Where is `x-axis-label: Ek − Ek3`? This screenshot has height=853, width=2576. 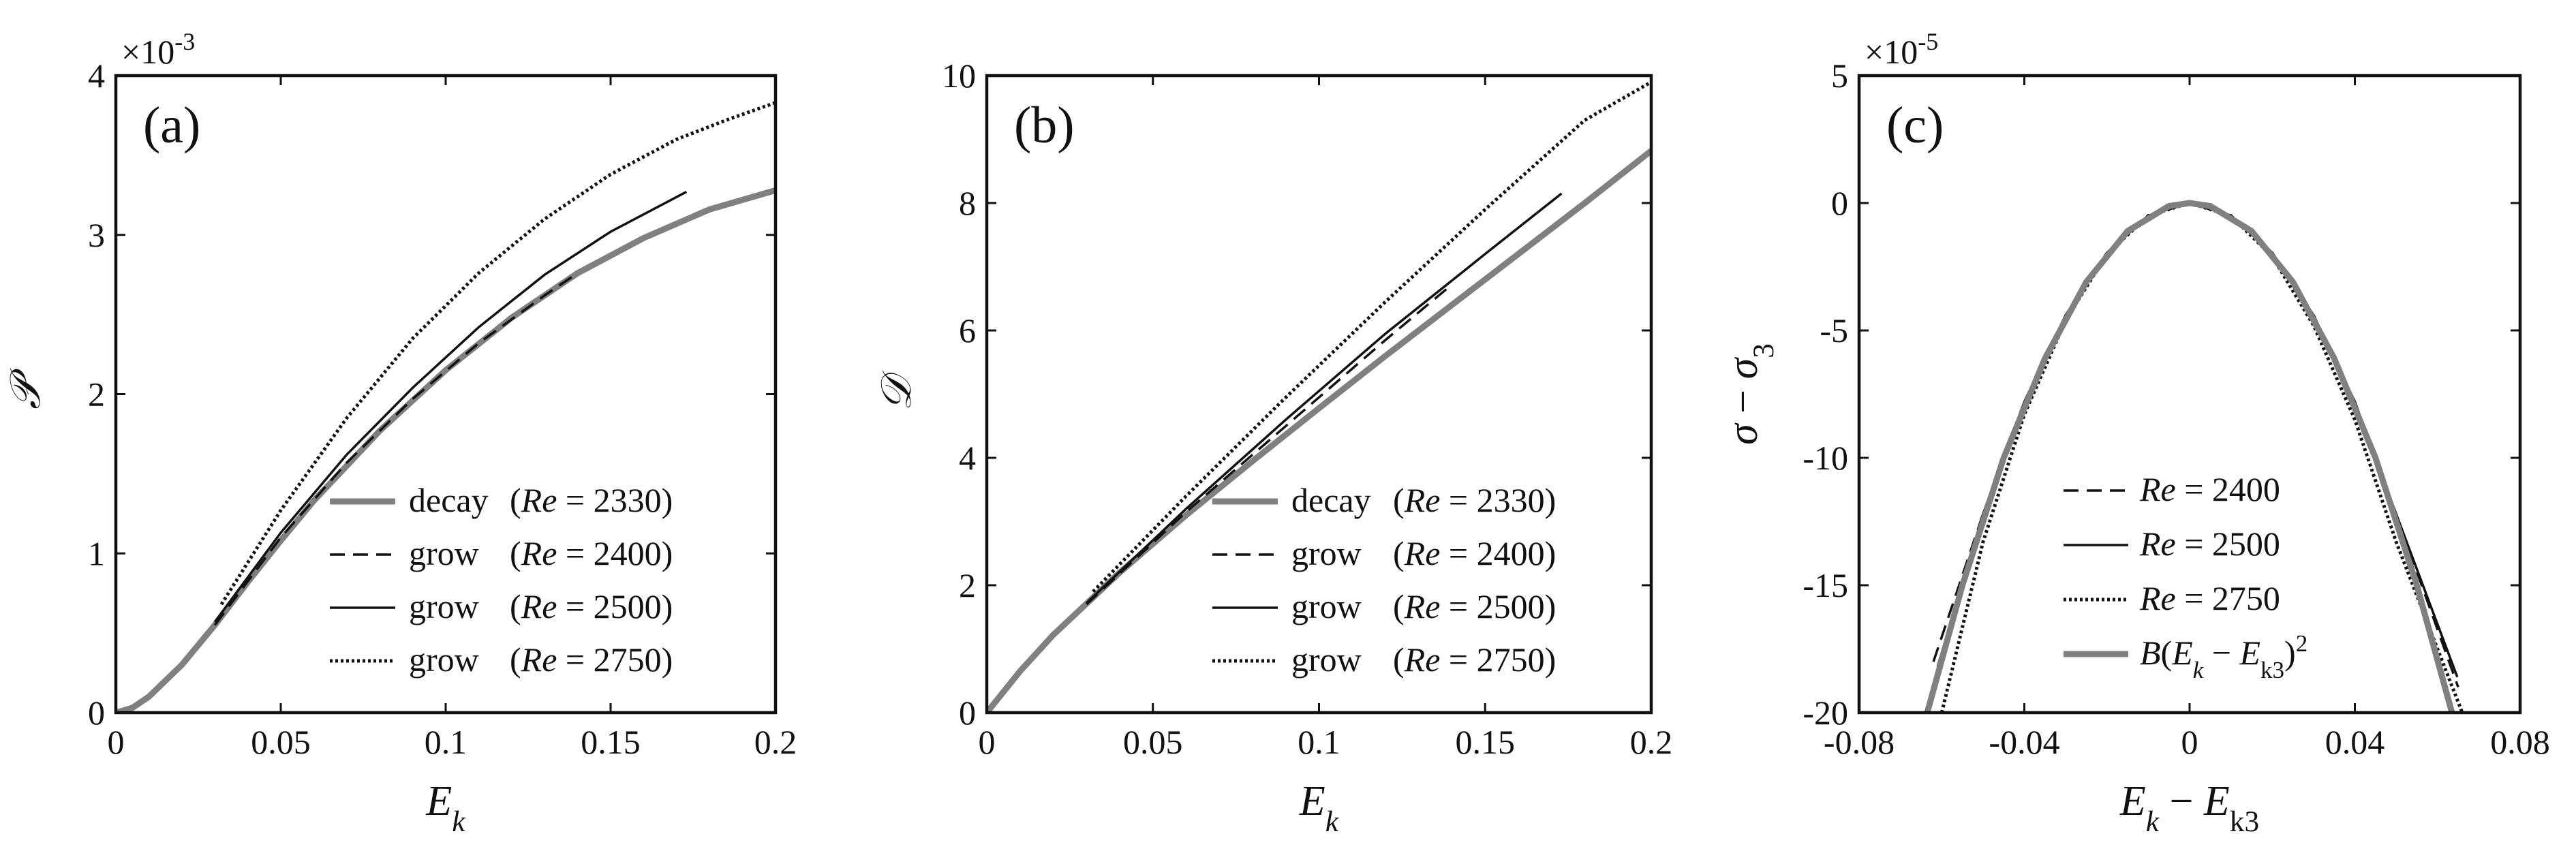
x-axis-label: Ek − Ek3 is located at coordinates (2189, 808).